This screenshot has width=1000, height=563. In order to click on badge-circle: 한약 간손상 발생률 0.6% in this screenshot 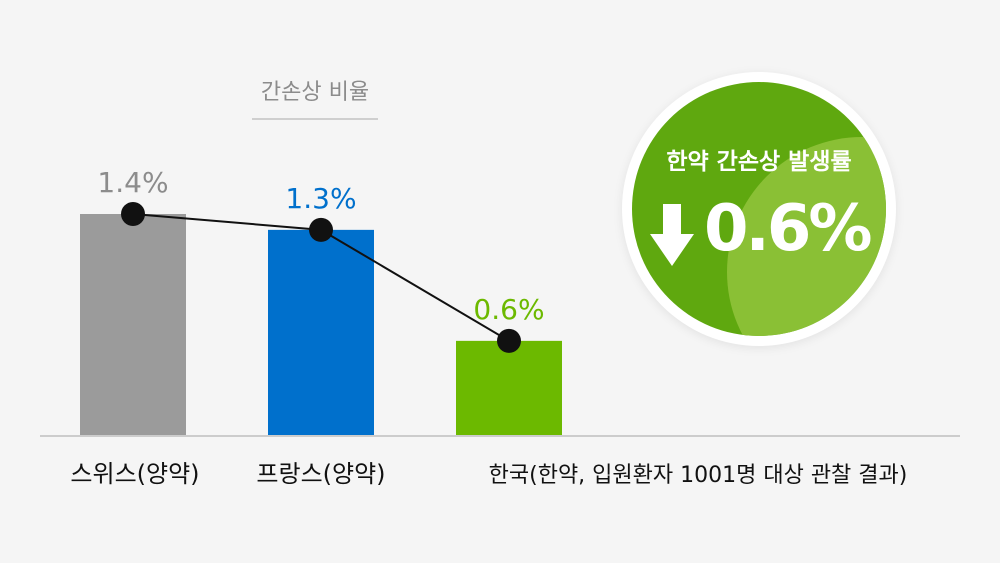, I will do `click(759, 209)`.